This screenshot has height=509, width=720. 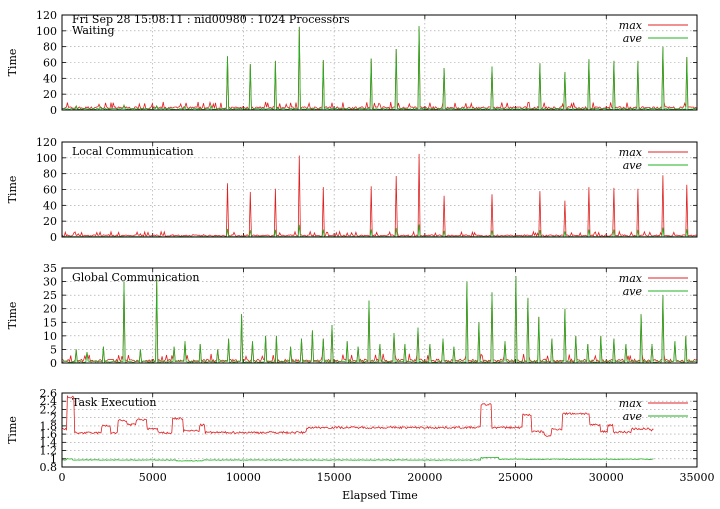 I want to click on y-tick-label: 0.8, so click(x=49, y=467).